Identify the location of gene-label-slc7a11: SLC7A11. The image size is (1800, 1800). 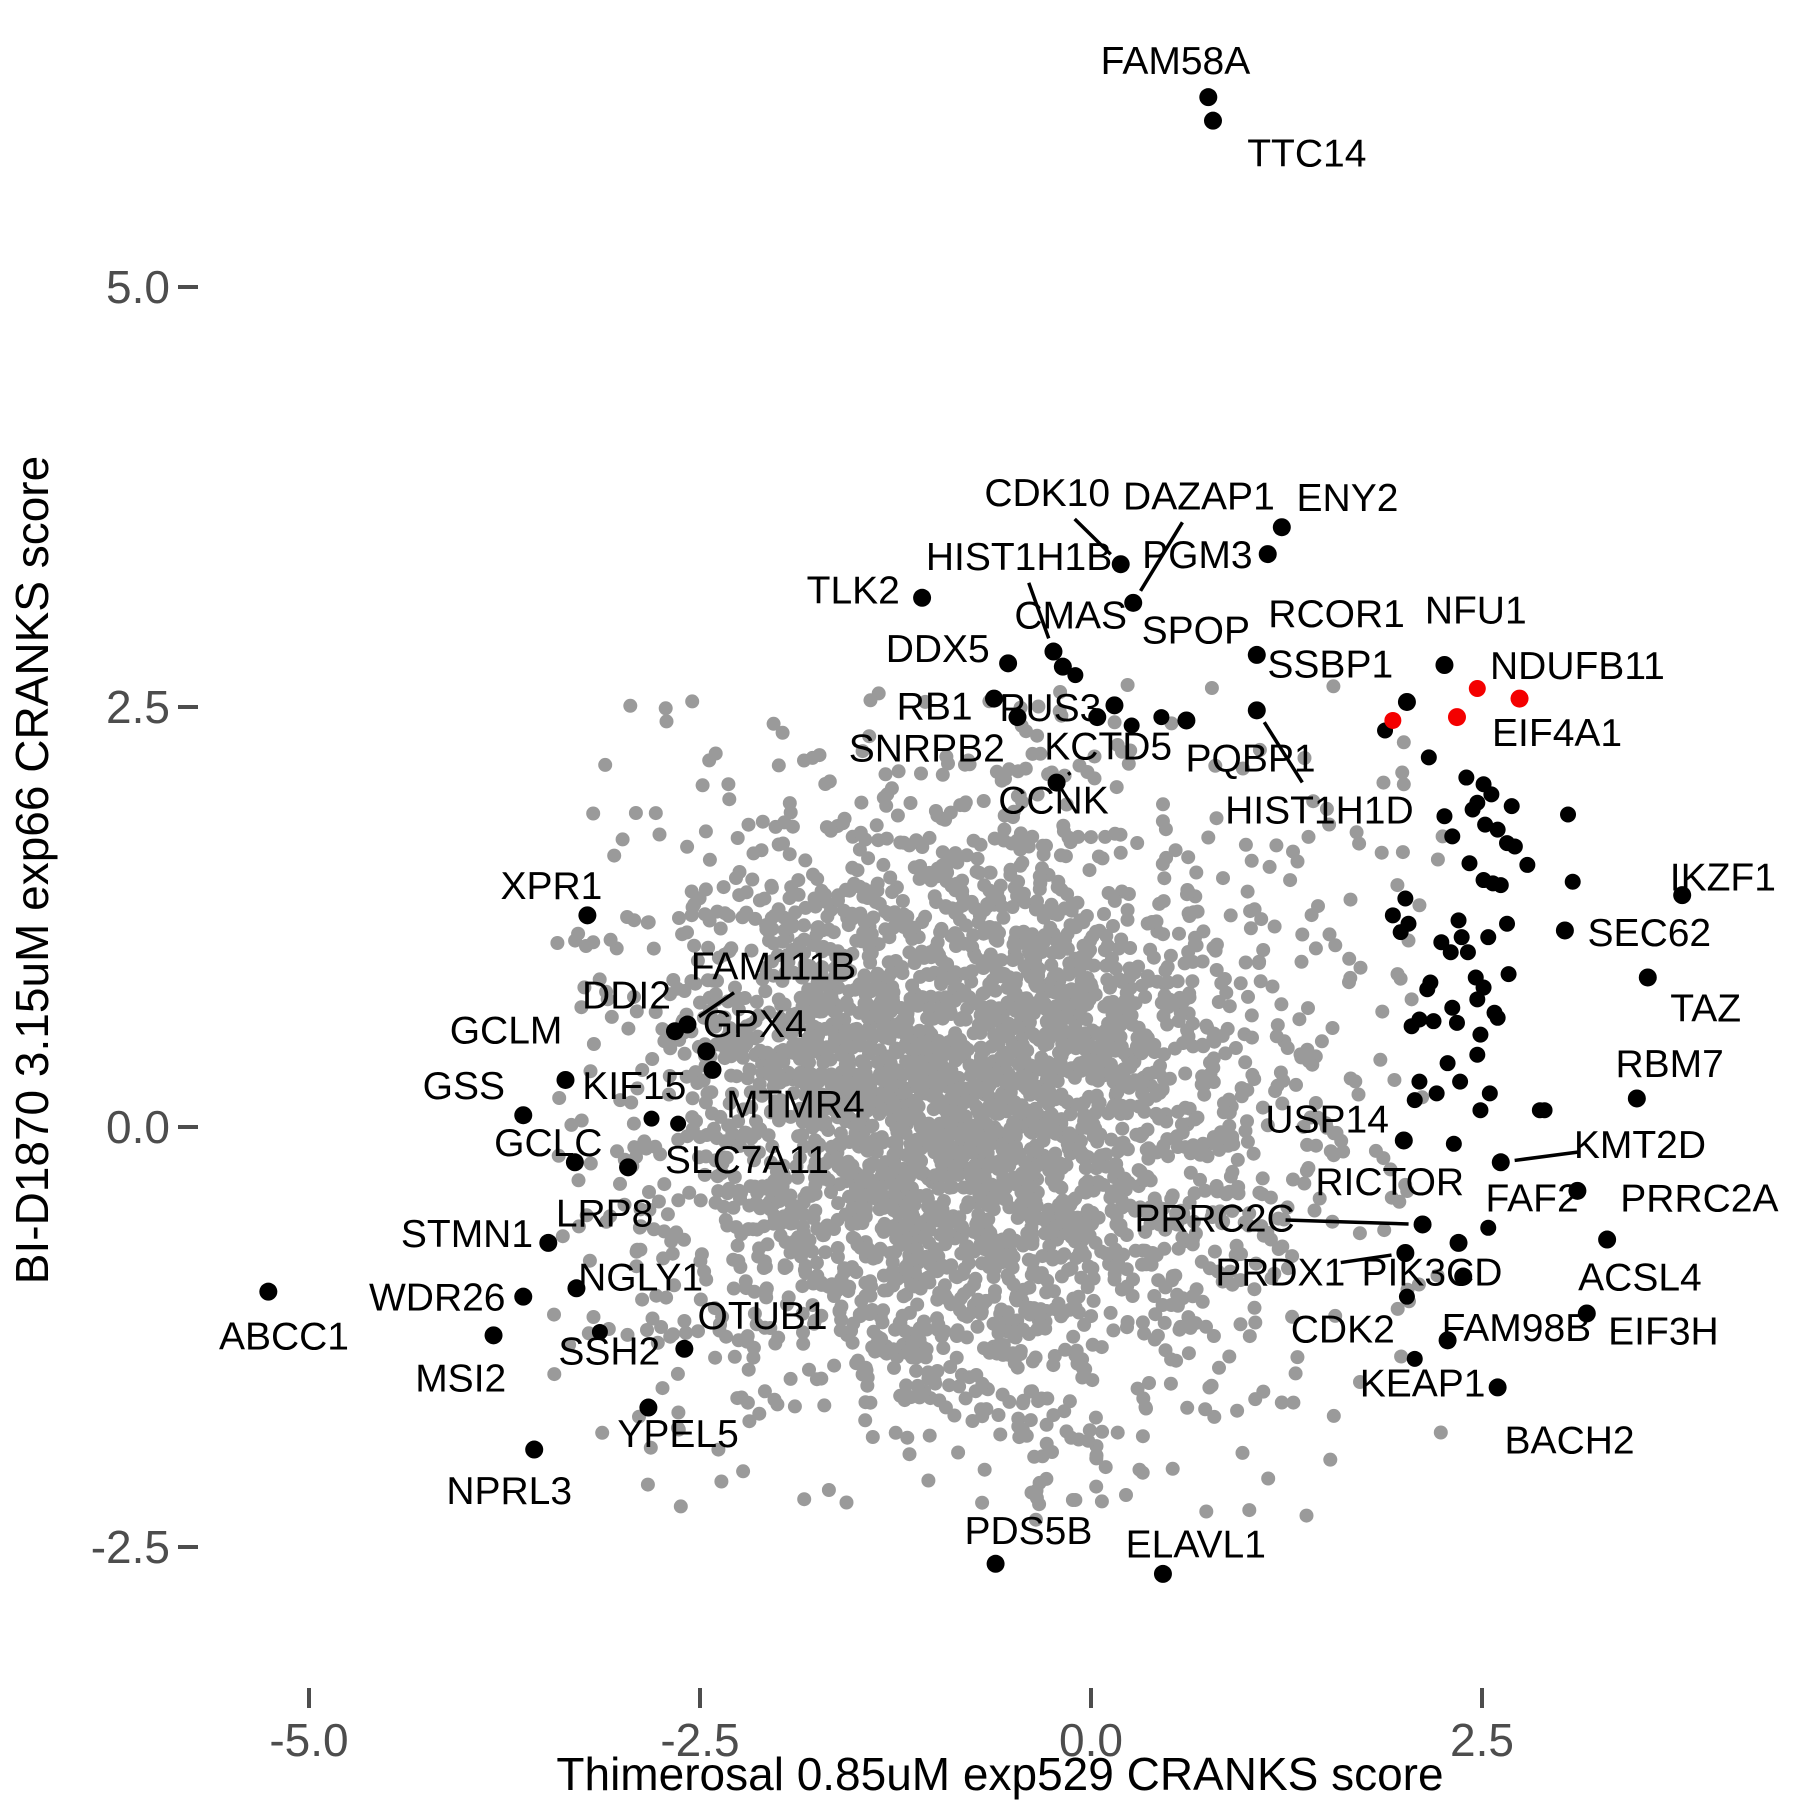
(747, 1160).